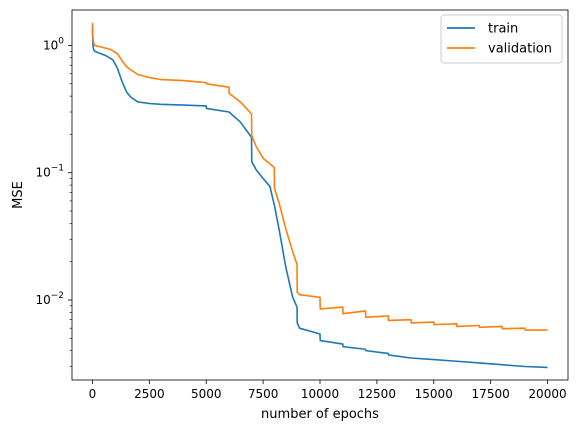  What do you see at coordinates (547, 394) in the screenshot?
I see `x-tick-label: 20000` at bounding box center [547, 394].